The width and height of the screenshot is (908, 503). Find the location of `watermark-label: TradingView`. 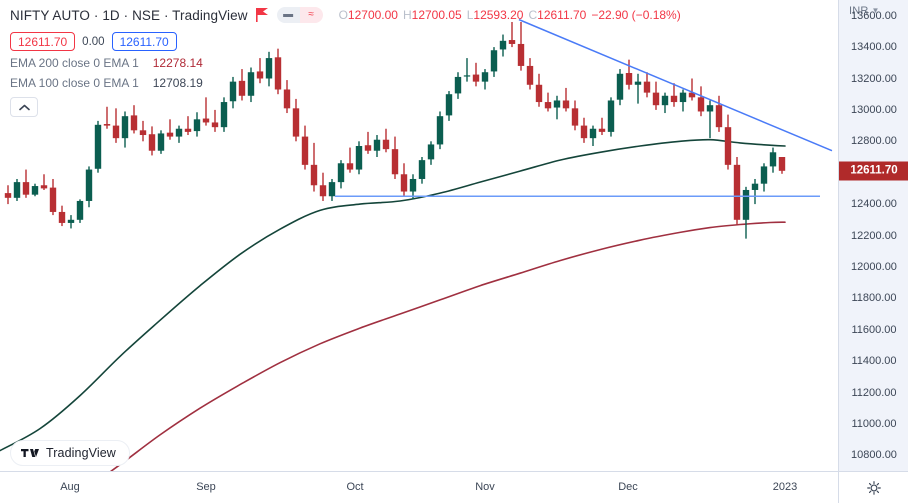

watermark-label: TradingView is located at coordinates (81, 453).